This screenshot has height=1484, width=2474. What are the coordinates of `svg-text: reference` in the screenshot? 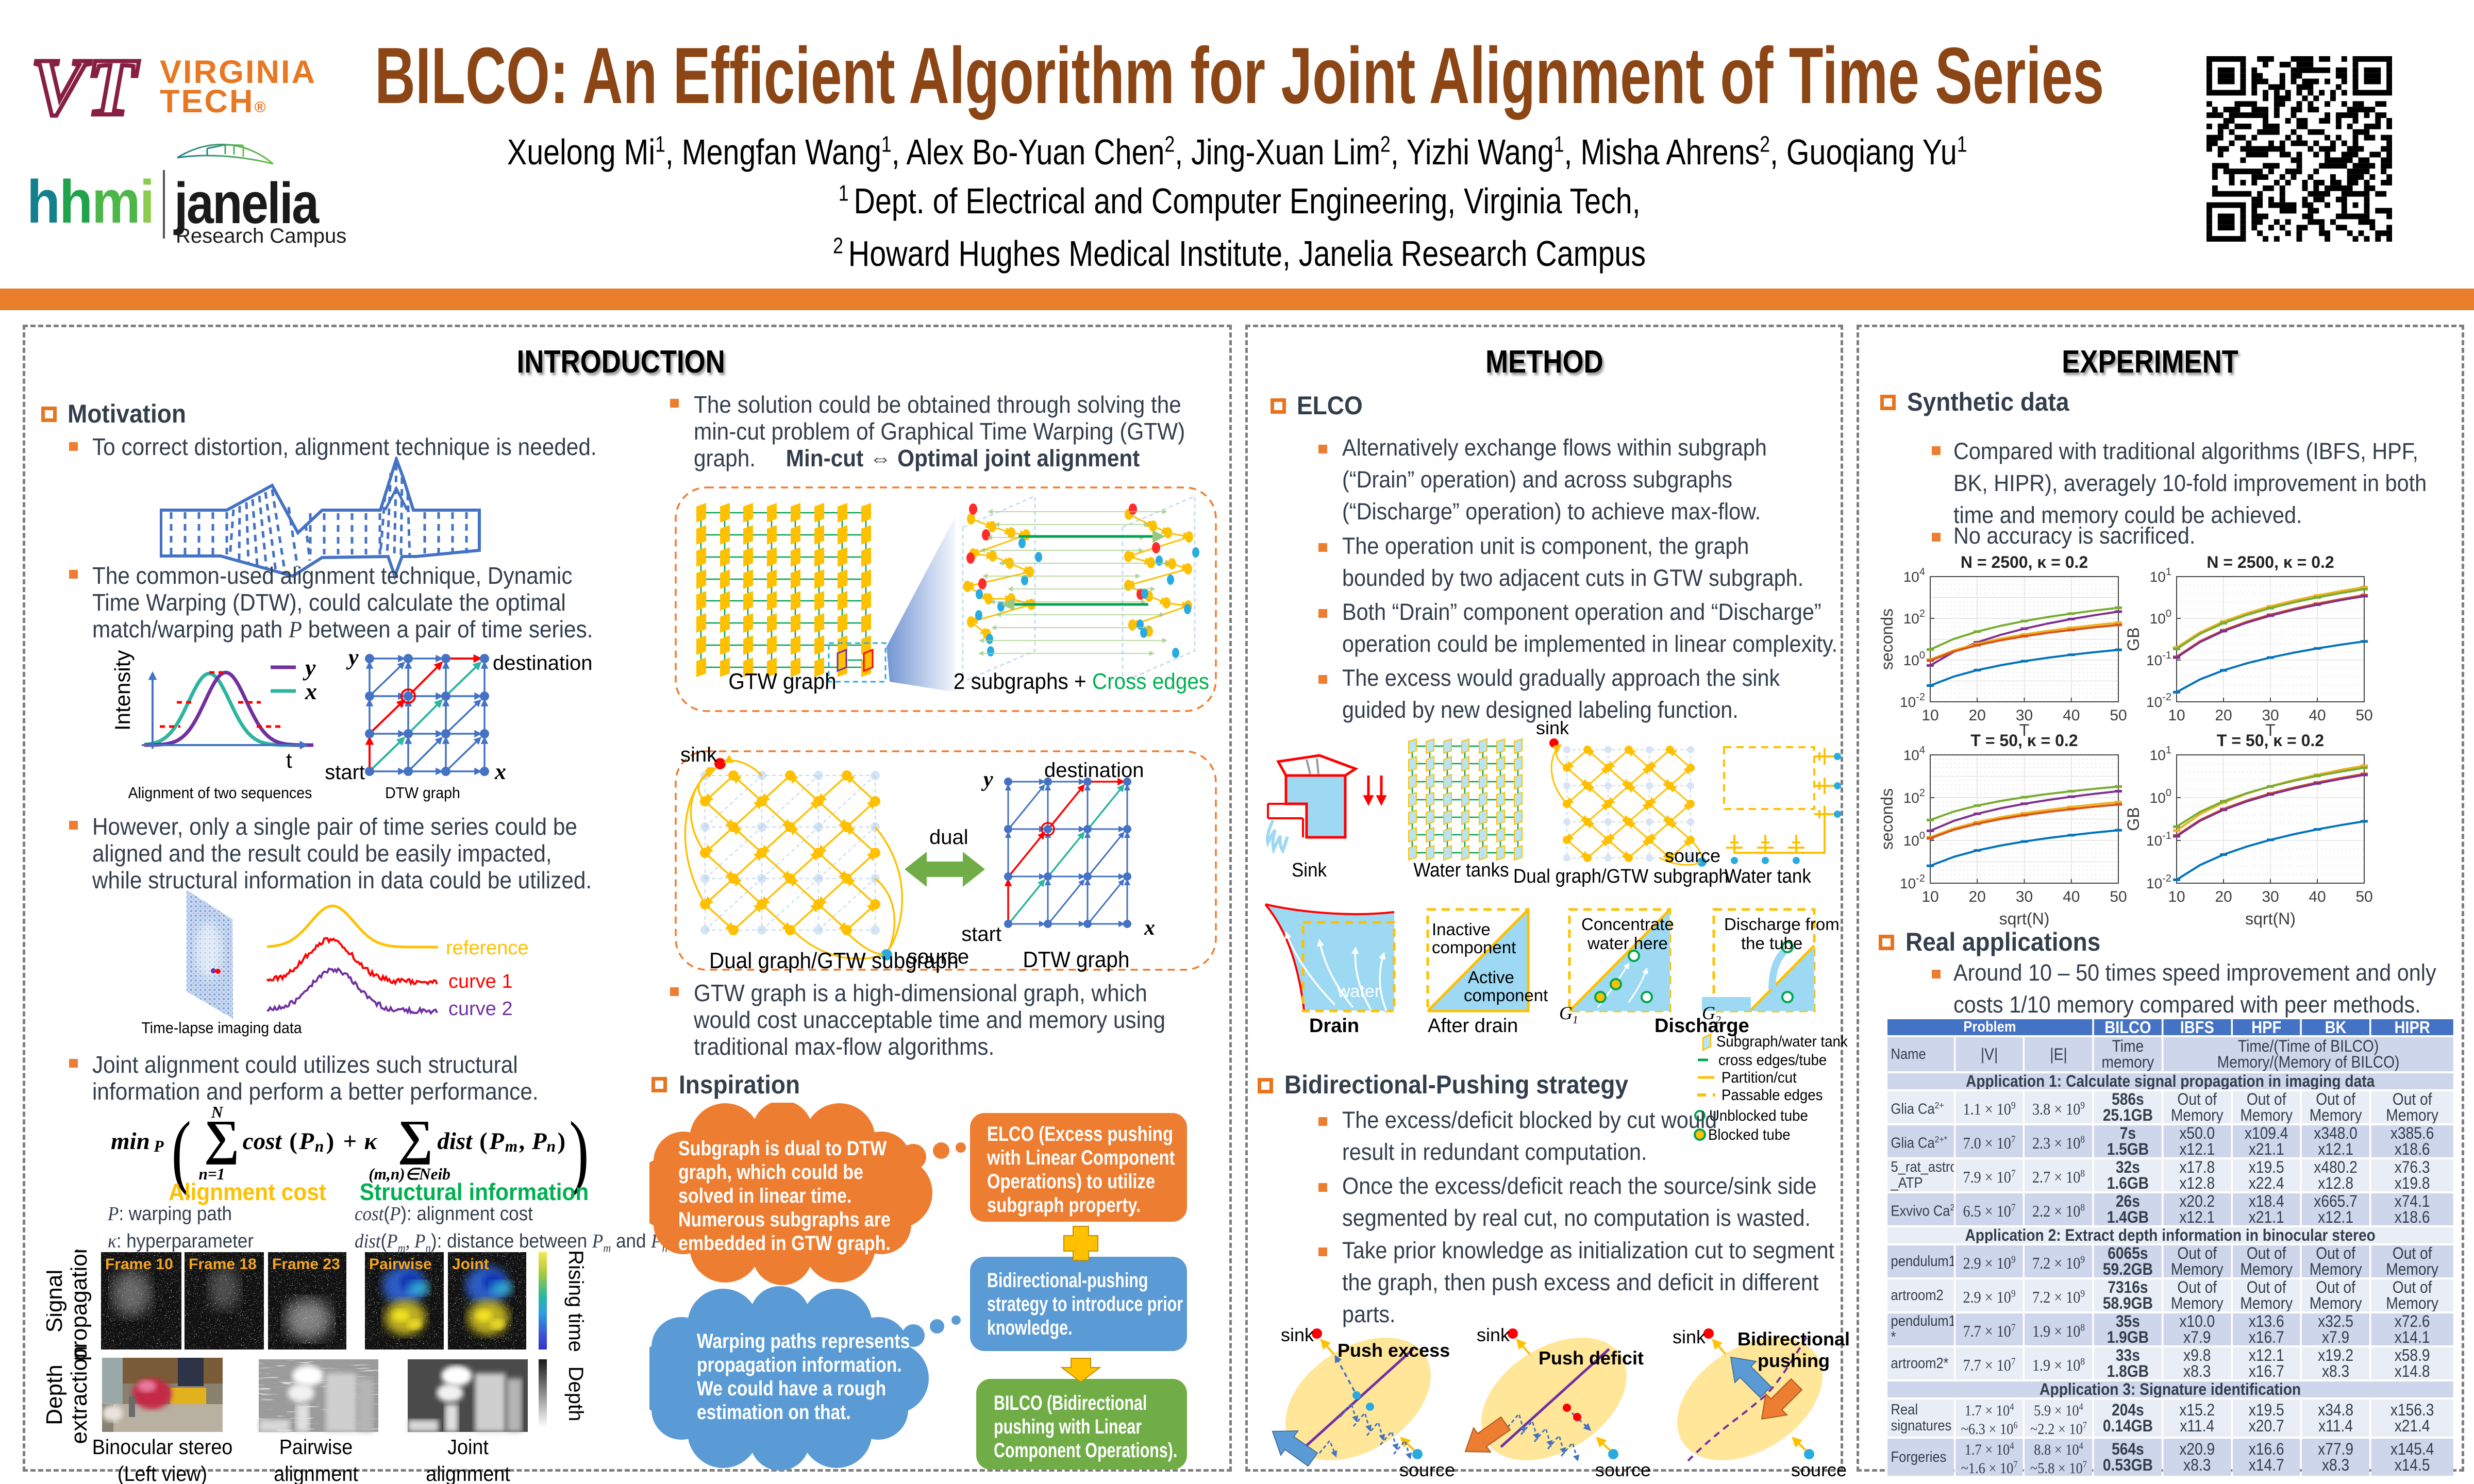 It's located at (487, 948).